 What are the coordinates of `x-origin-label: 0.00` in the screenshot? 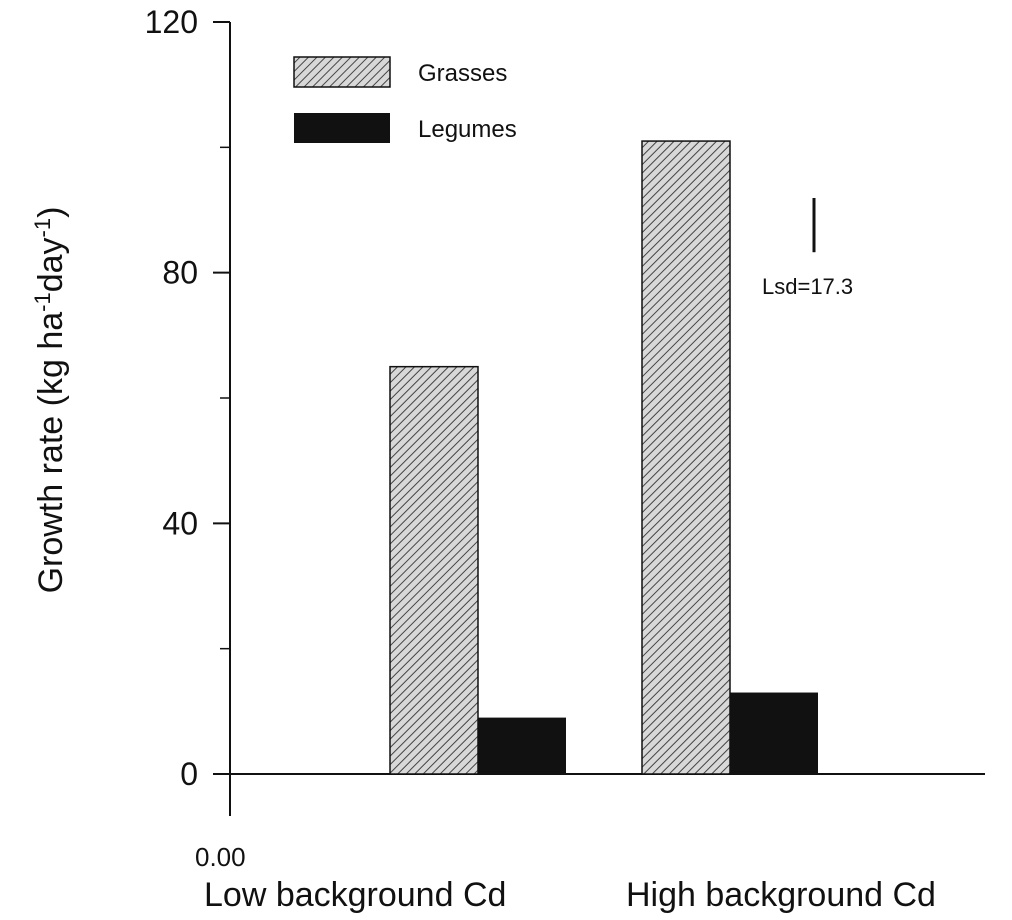 It's located at (220, 857).